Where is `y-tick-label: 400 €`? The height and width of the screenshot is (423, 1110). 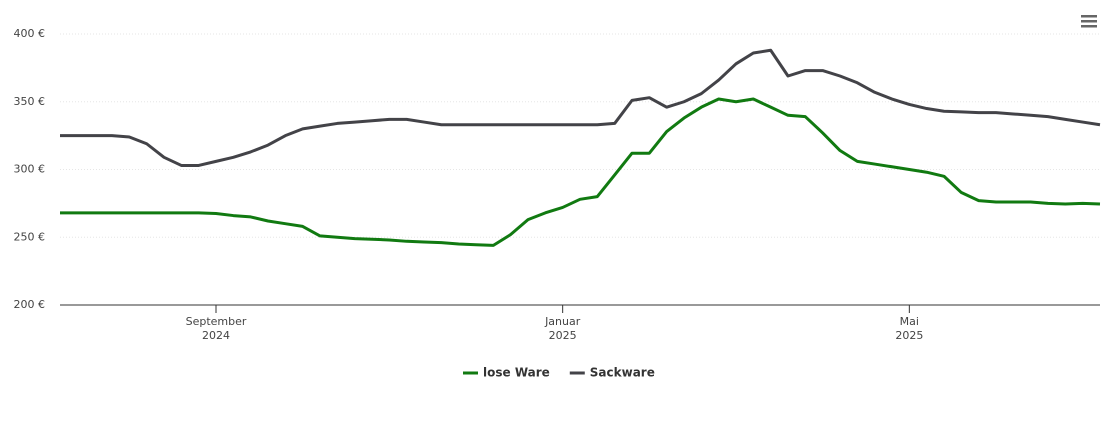
y-tick-label: 400 € is located at coordinates (30, 33).